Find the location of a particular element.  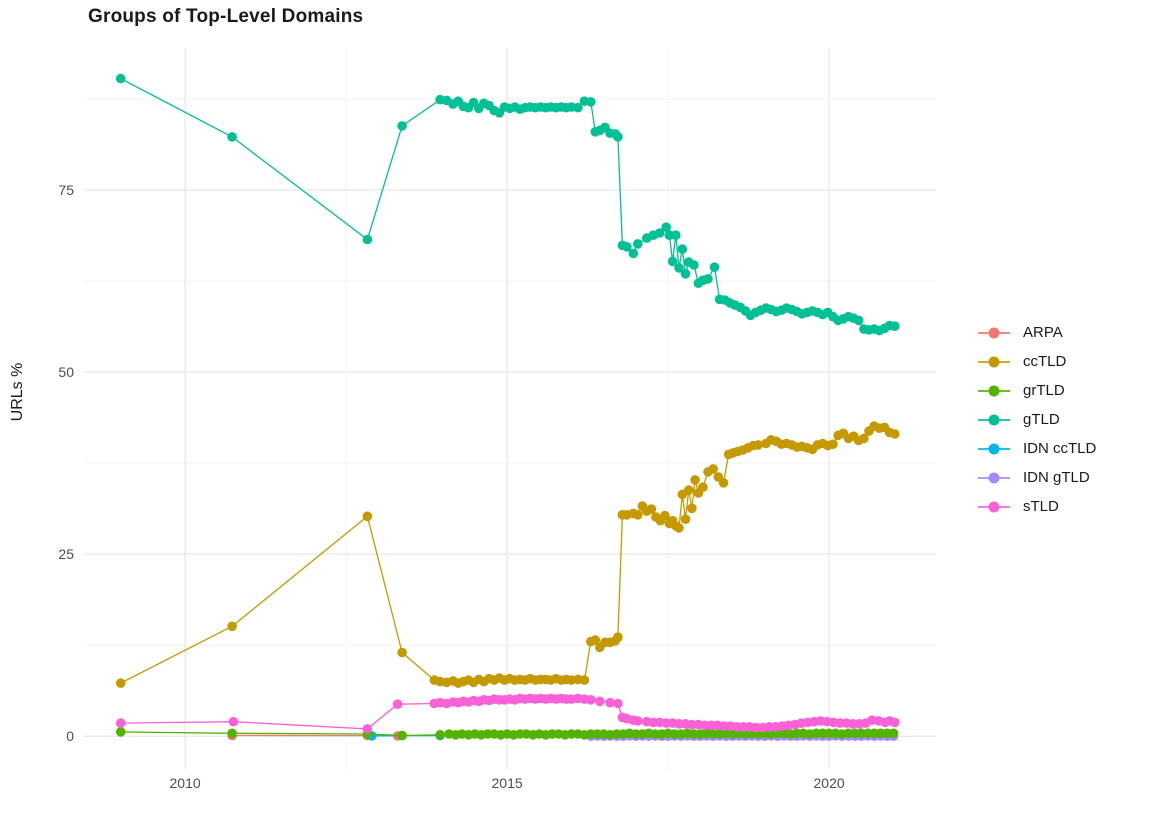

y-tick-label: 0 is located at coordinates (70, 736).